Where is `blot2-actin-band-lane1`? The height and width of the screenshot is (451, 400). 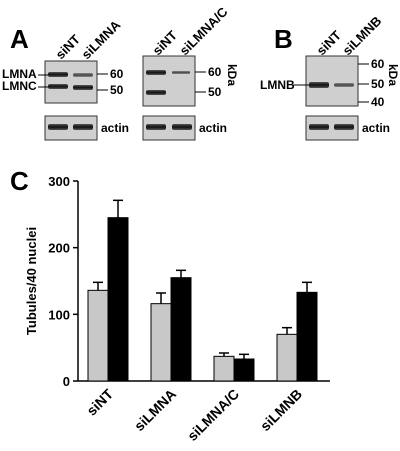
blot2-actin-band-lane1 is located at coordinates (156, 127).